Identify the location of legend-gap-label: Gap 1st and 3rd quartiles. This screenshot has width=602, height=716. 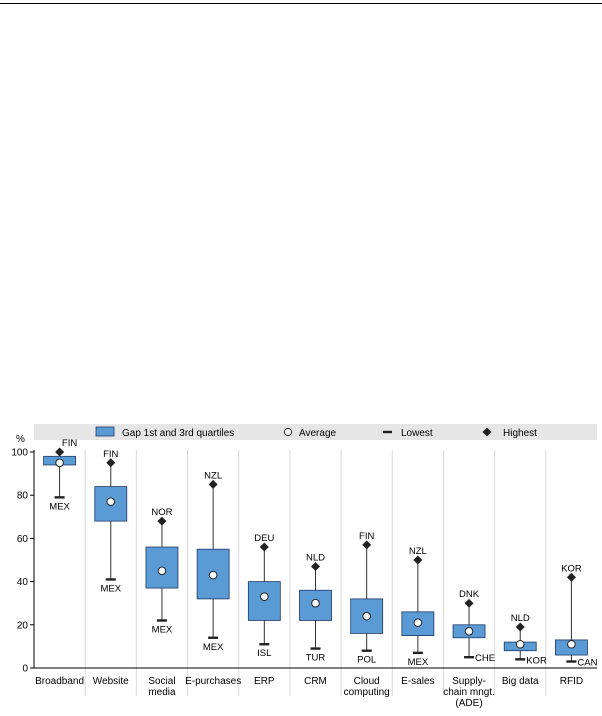
(178, 433).